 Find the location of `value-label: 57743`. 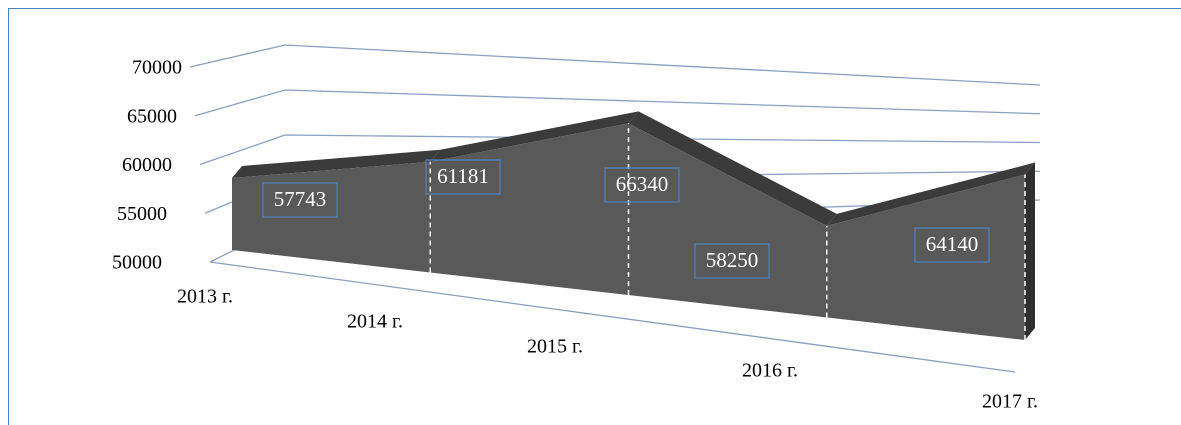

value-label: 57743 is located at coordinates (300, 199).